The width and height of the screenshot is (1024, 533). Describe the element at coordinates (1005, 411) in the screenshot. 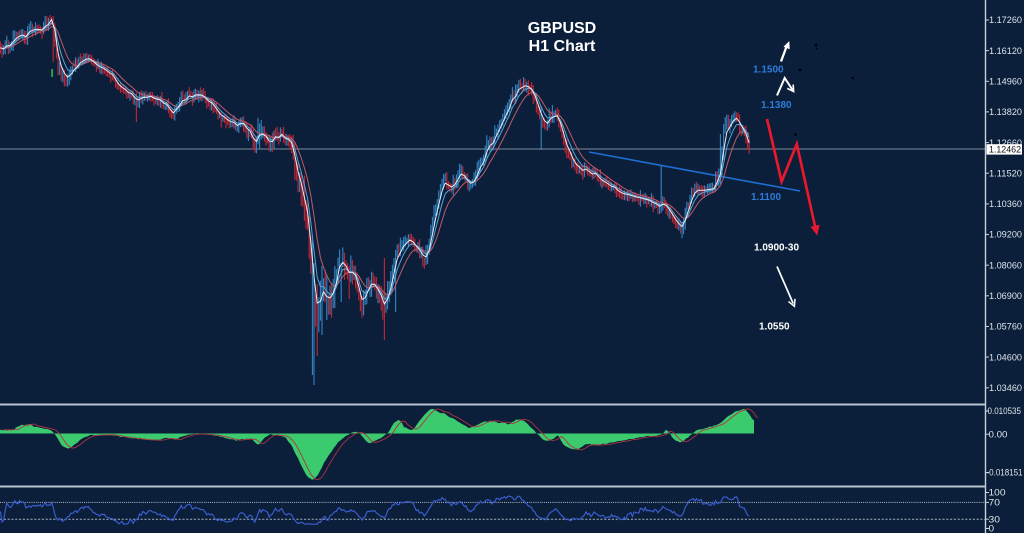

I see `svg-text: 0.010535` at that location.